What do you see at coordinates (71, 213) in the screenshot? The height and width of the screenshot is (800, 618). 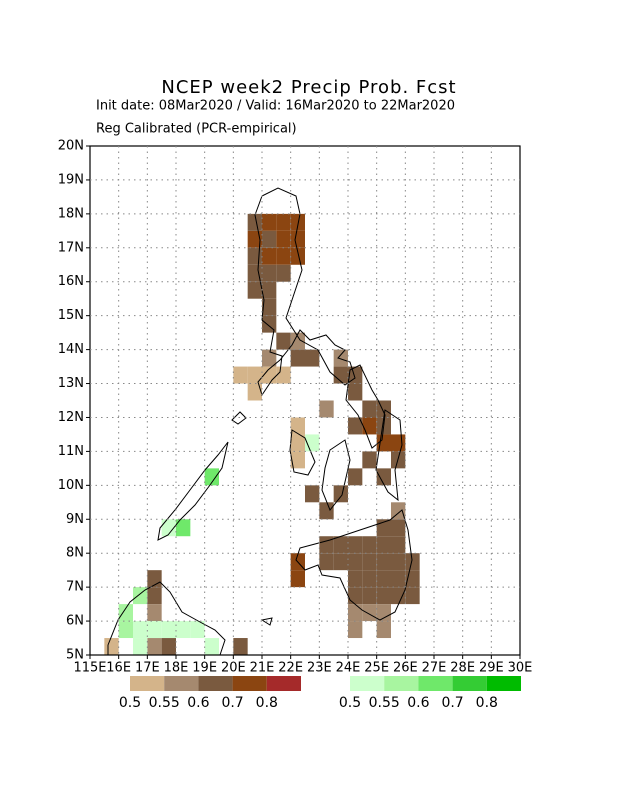 I see `y-tick-label: 18N` at bounding box center [71, 213].